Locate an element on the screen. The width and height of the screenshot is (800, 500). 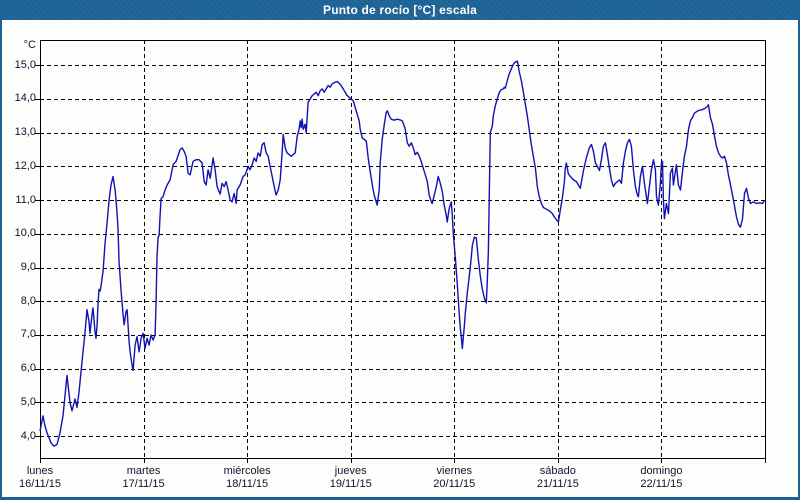
x-weekday-label: viernes is located at coordinates (454, 471).